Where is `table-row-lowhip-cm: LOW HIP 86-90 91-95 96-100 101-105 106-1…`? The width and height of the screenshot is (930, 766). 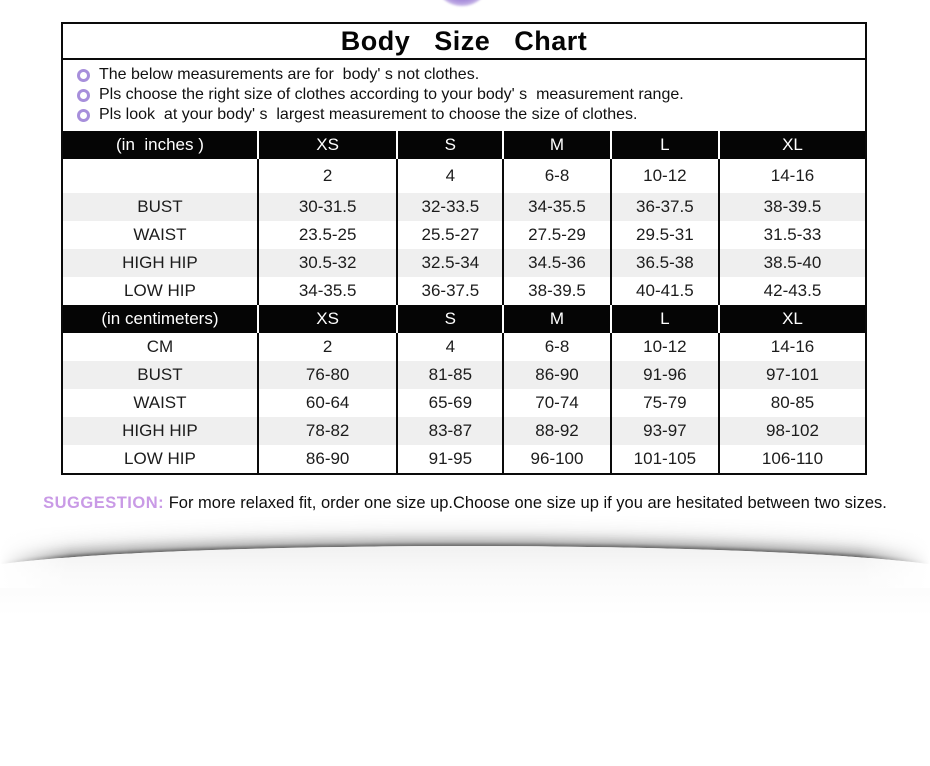 table-row-lowhip-cm: LOW HIP 86-90 91-95 96-100 101-105 106-1… is located at coordinates (464, 459).